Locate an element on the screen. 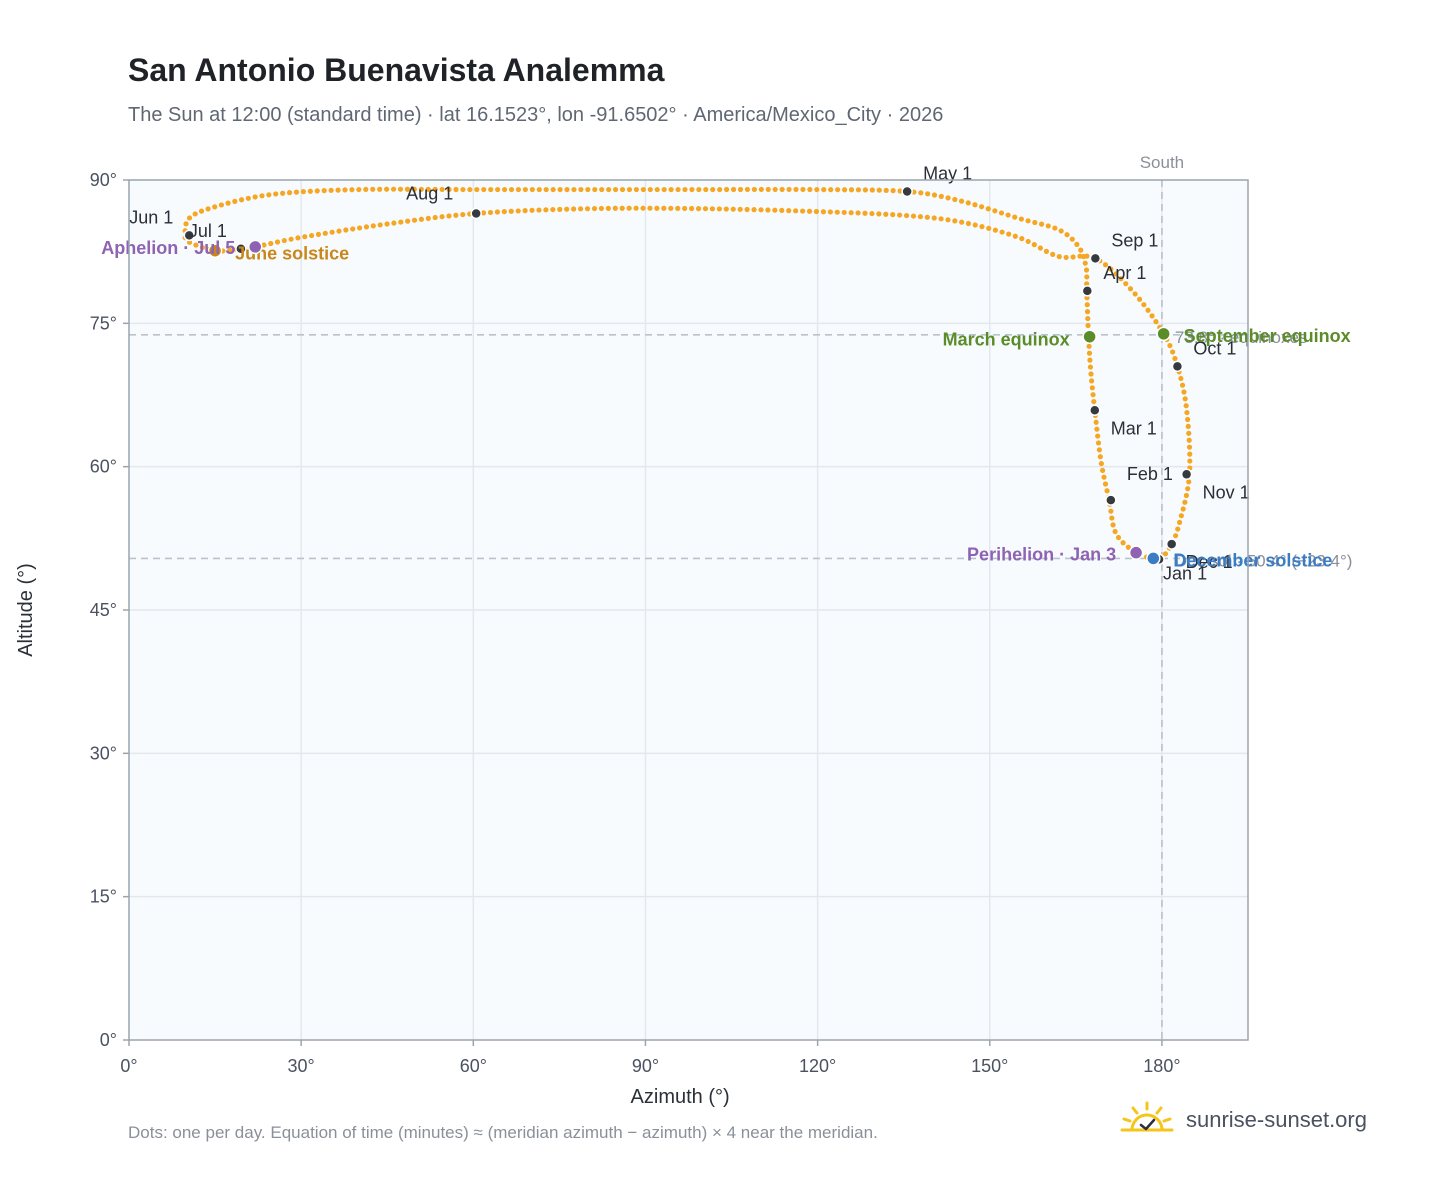 This screenshot has width=1448, height=1188. x-tick-label: 150° is located at coordinates (989, 1066).